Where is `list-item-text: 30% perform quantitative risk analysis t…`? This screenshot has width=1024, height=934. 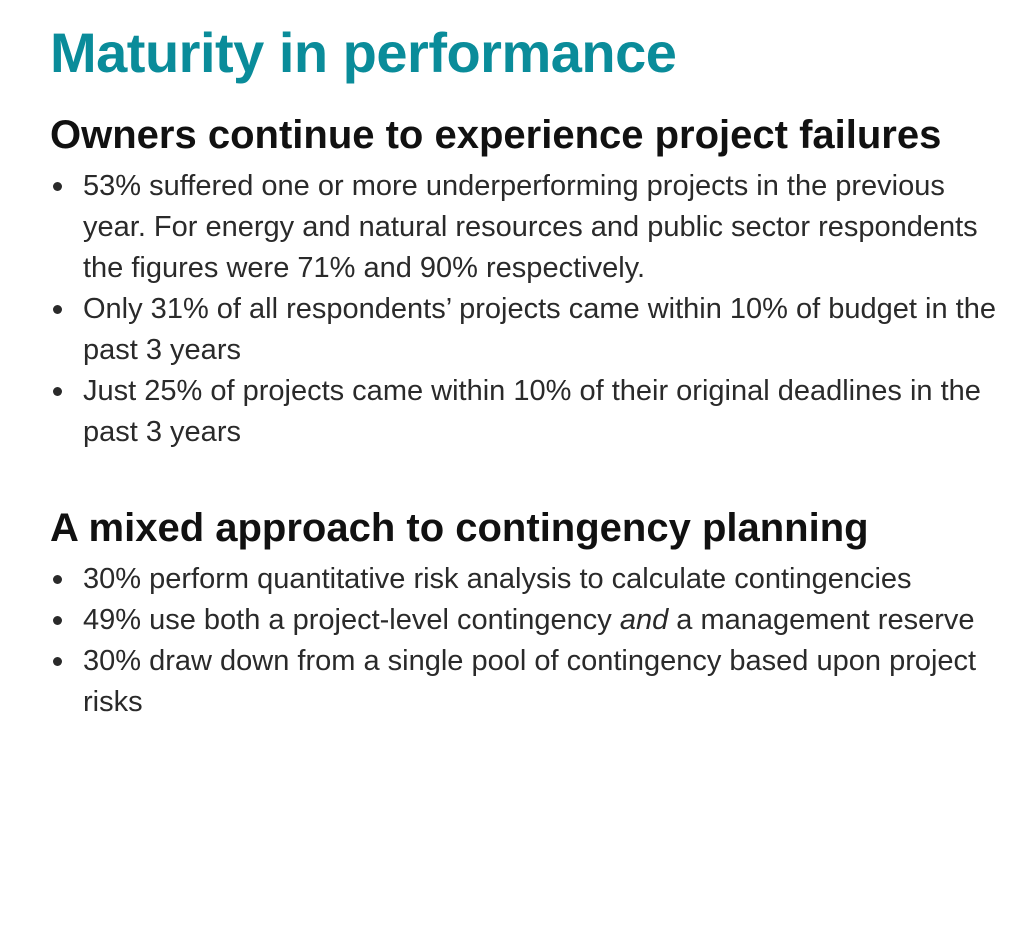 list-item-text: 30% perform quantitative risk analysis t… is located at coordinates (497, 579).